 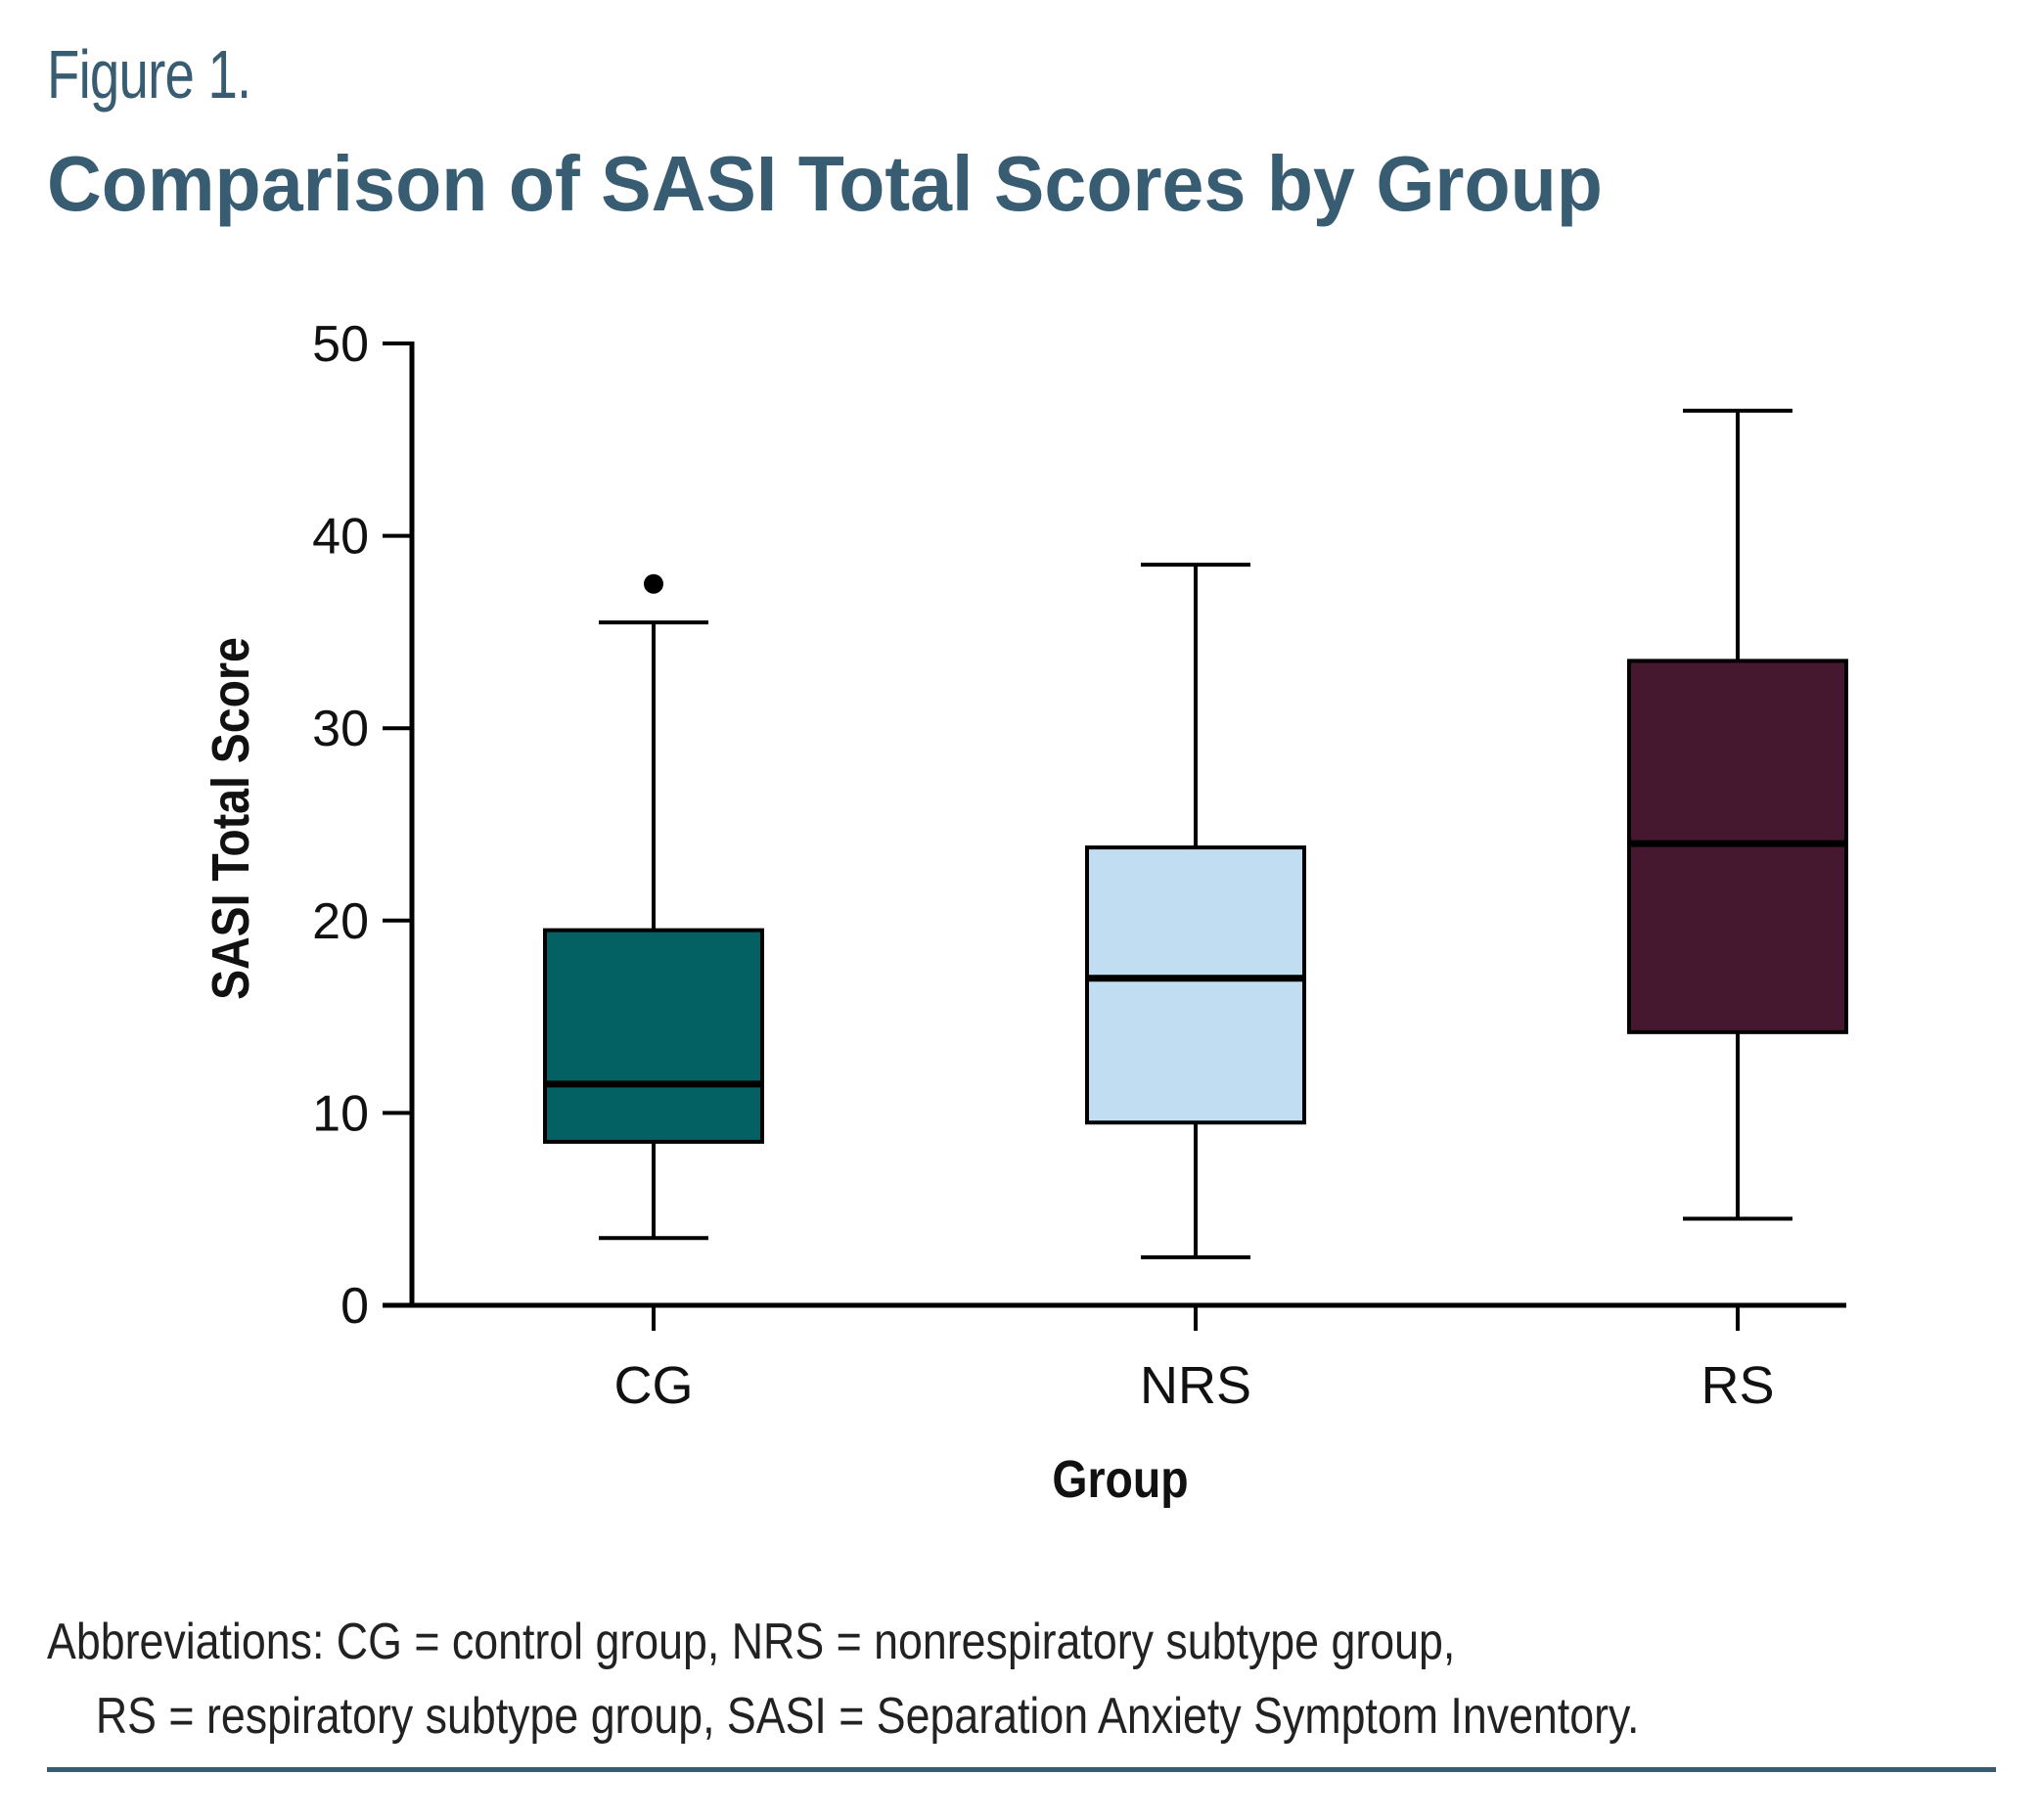 I want to click on y-axis-title: SASI Total Score, so click(x=230, y=818).